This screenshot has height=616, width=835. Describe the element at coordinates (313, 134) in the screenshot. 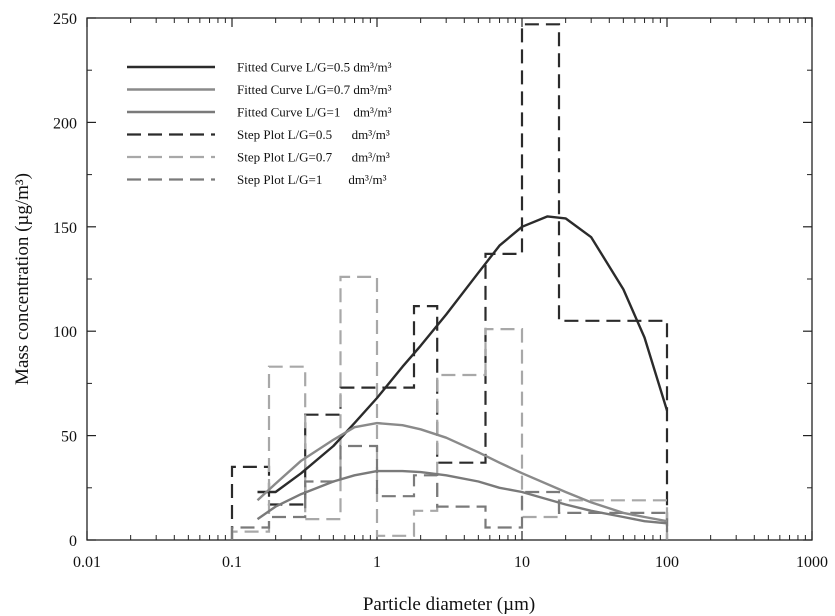

I see `legend-entry: Step Plot L/G=0.5 dm³/m³` at that location.